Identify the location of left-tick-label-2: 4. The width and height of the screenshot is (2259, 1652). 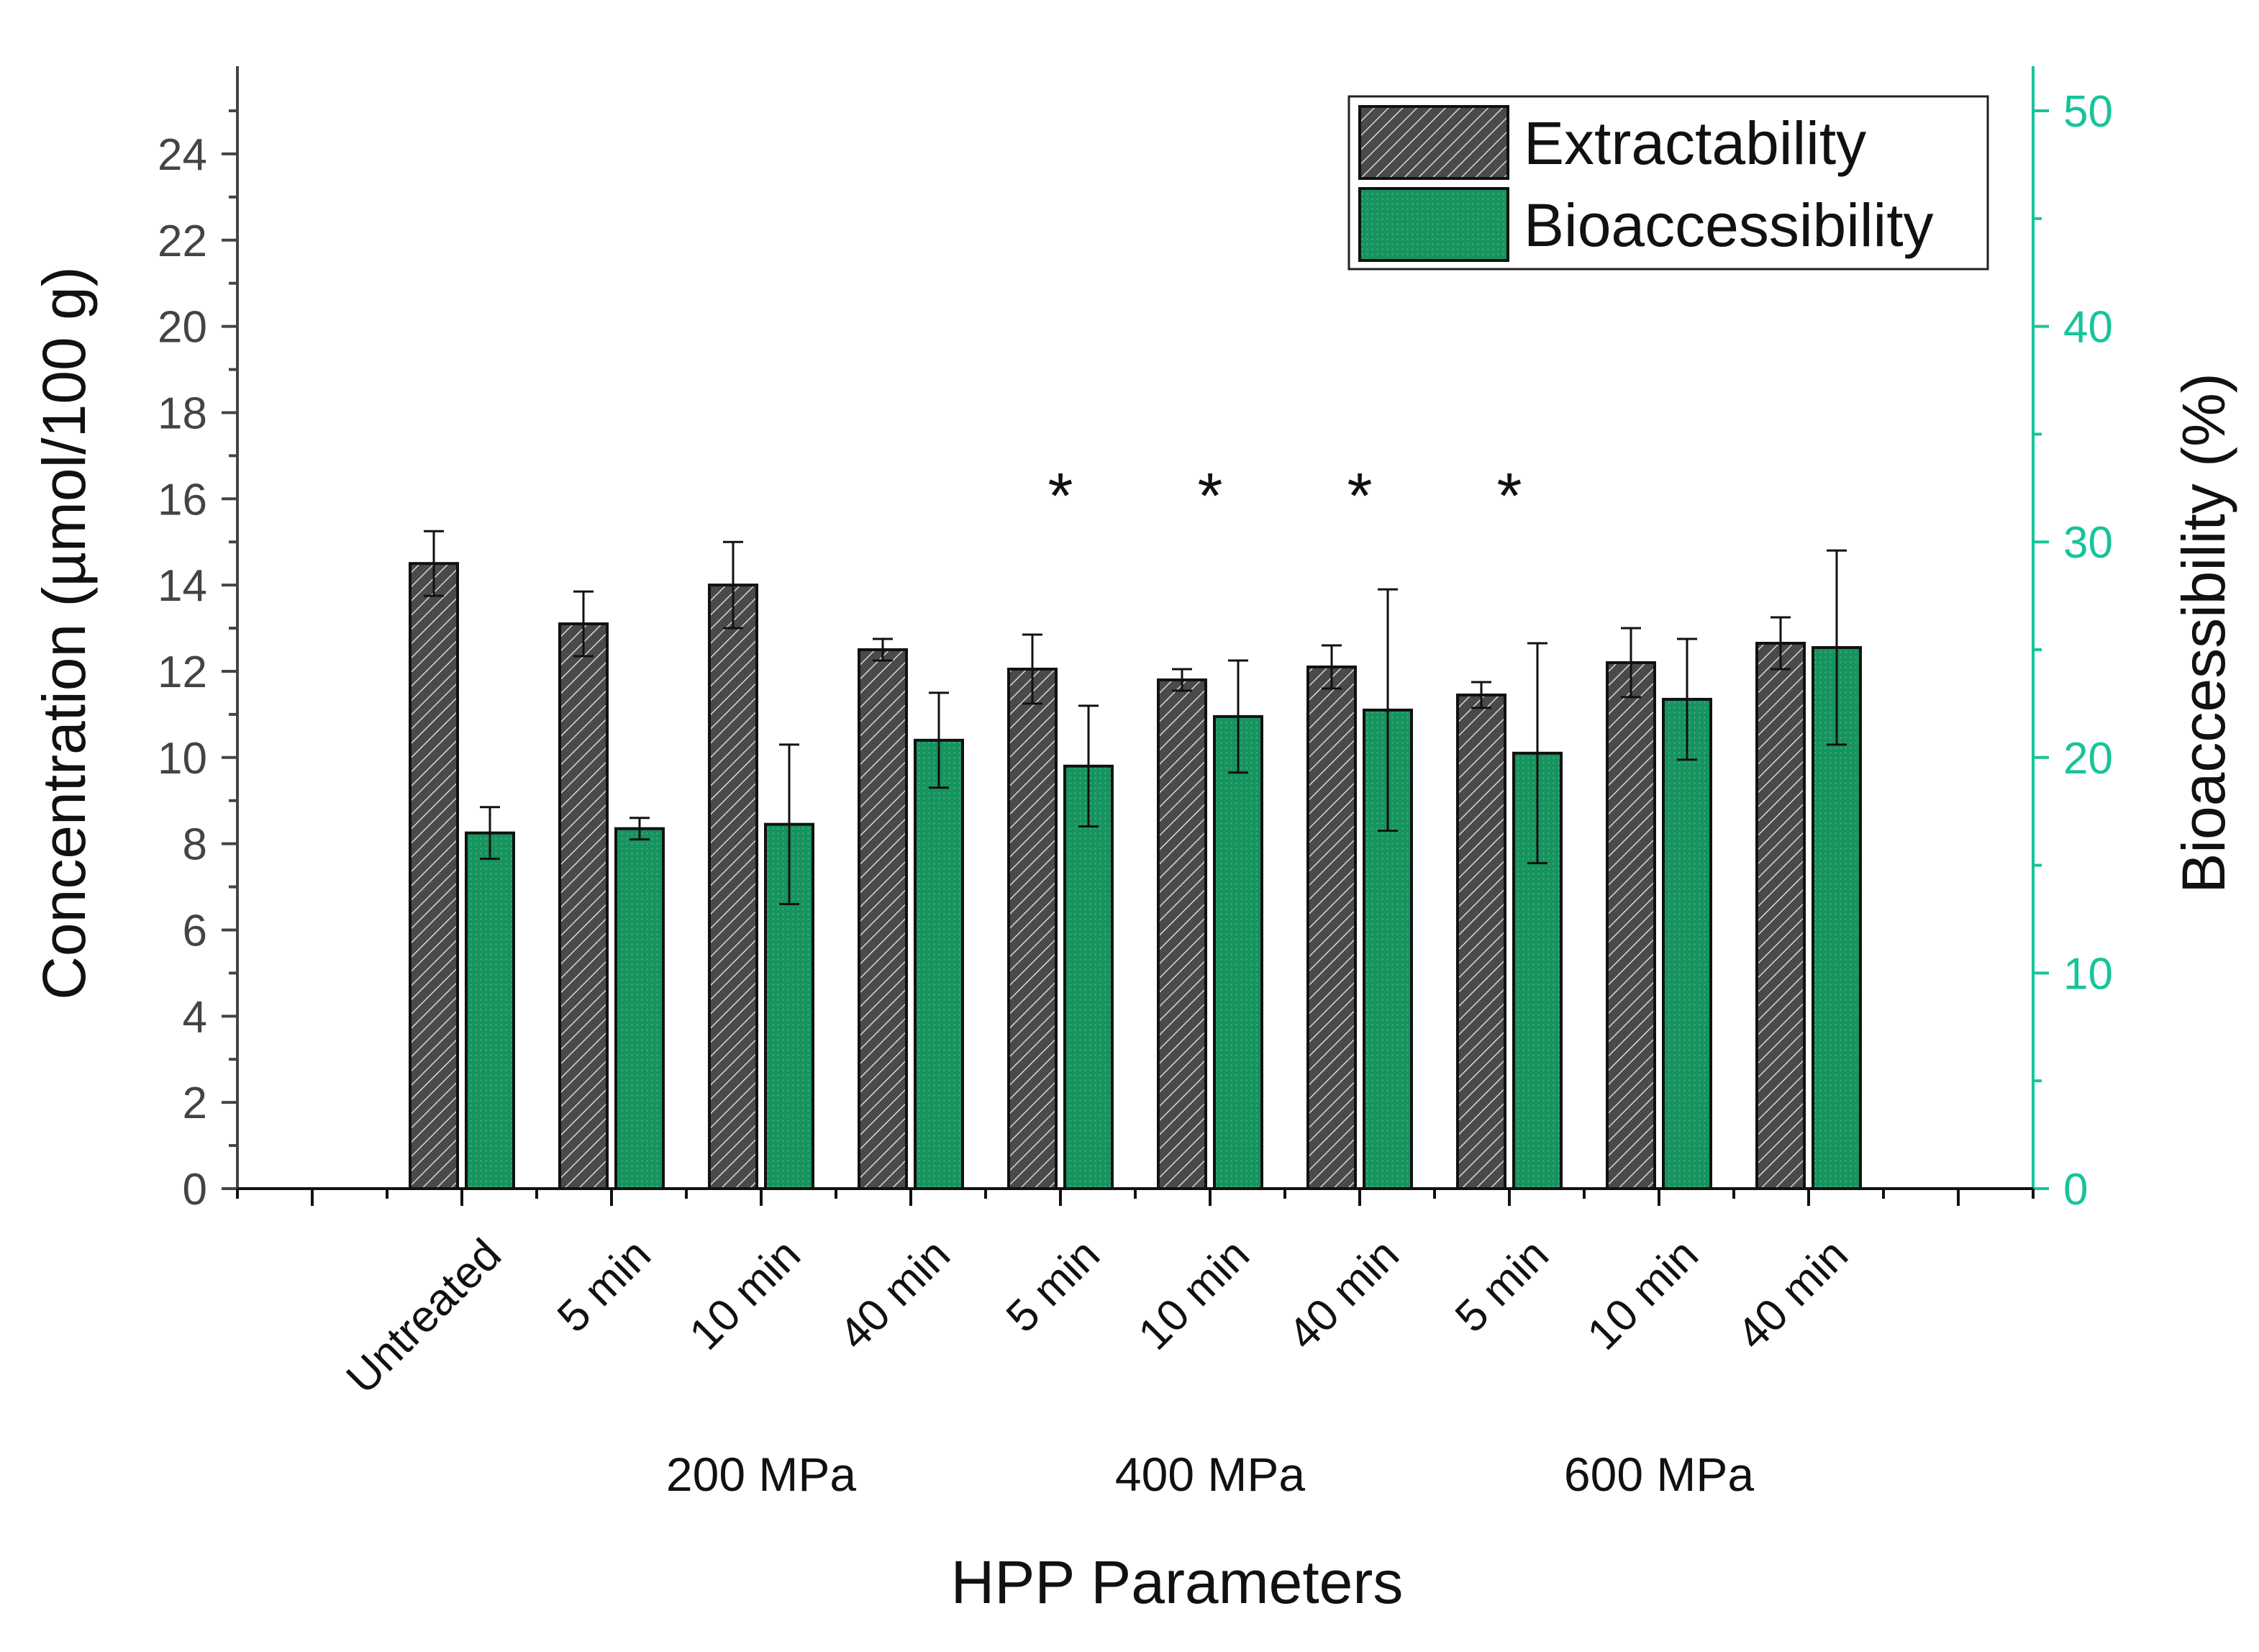
(195, 1017).